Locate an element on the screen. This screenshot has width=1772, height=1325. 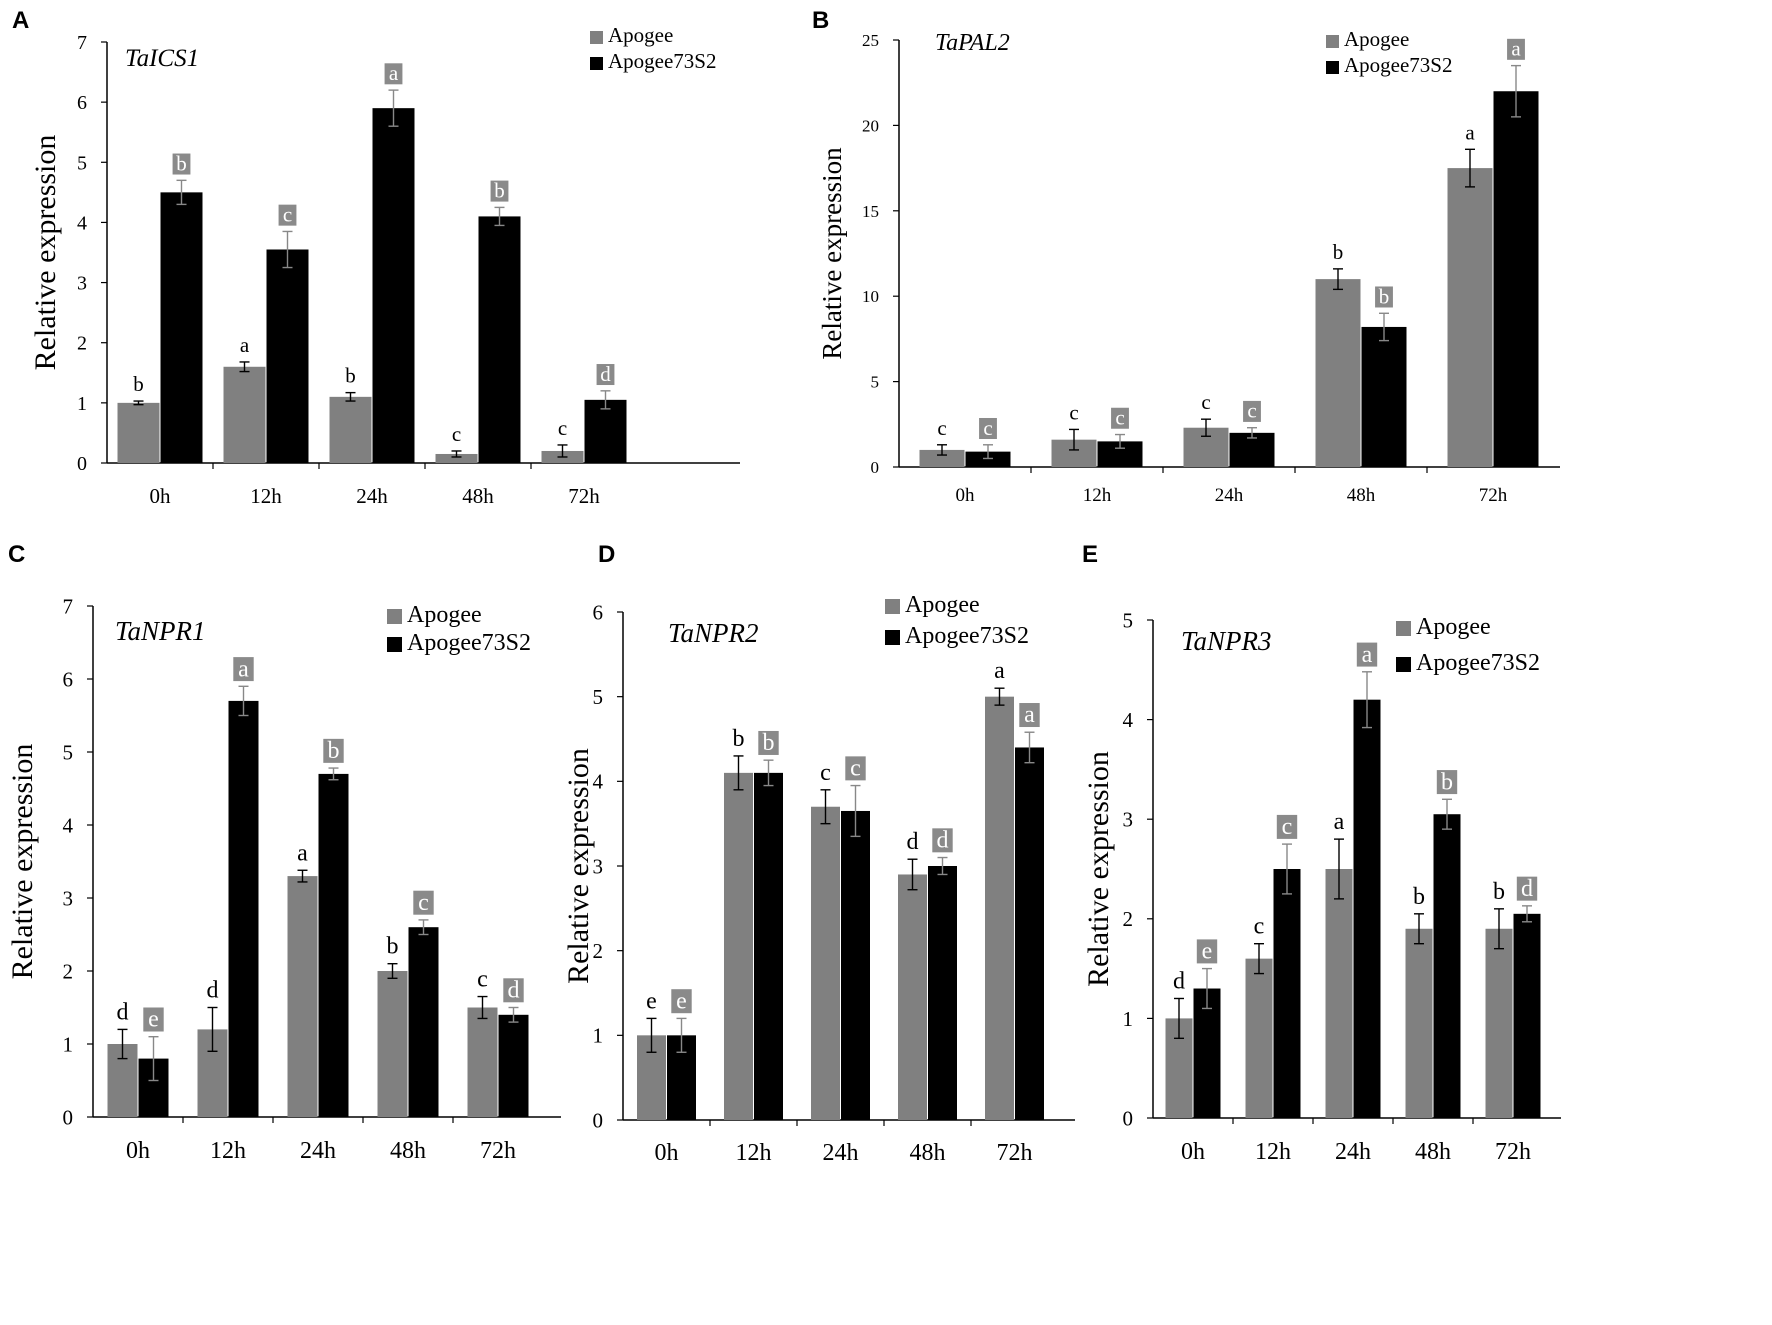
bar-apogee-0h is located at coordinates (138, 432).